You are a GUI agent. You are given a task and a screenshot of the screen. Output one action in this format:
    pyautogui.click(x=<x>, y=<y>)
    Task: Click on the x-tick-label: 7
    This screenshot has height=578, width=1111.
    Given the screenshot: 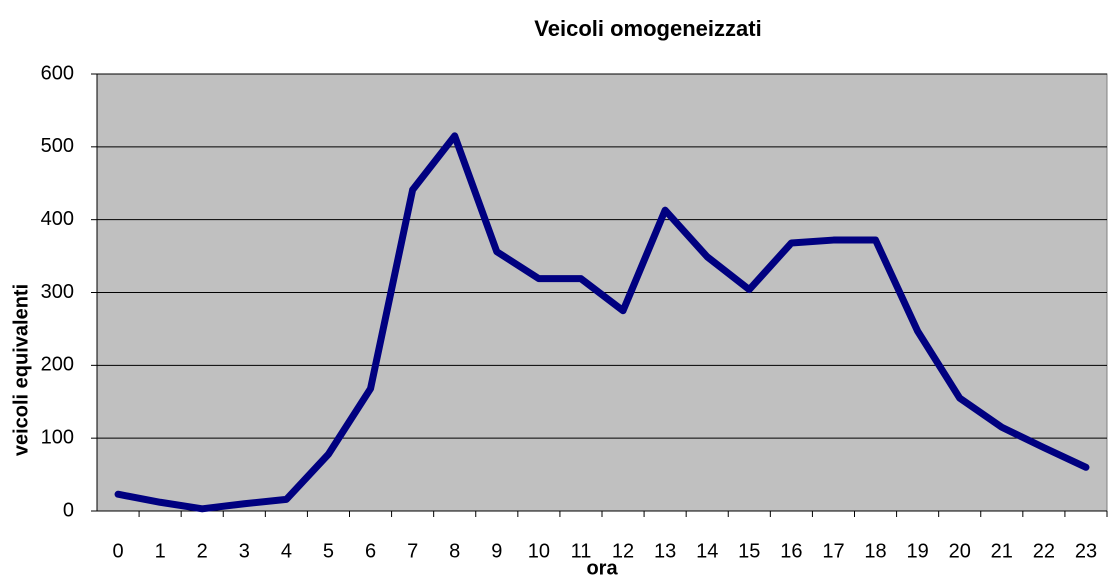 What is the action you would take?
    pyautogui.click(x=412, y=551)
    